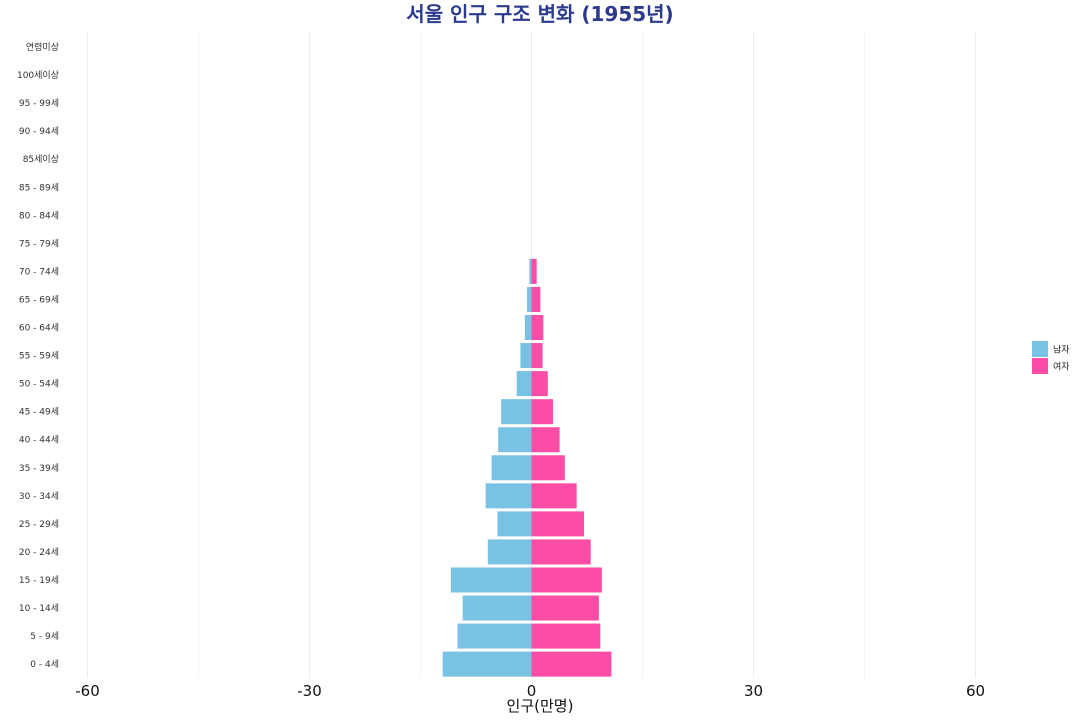 This screenshot has width=1080, height=720. I want to click on x-tick-label: -30, so click(309, 691).